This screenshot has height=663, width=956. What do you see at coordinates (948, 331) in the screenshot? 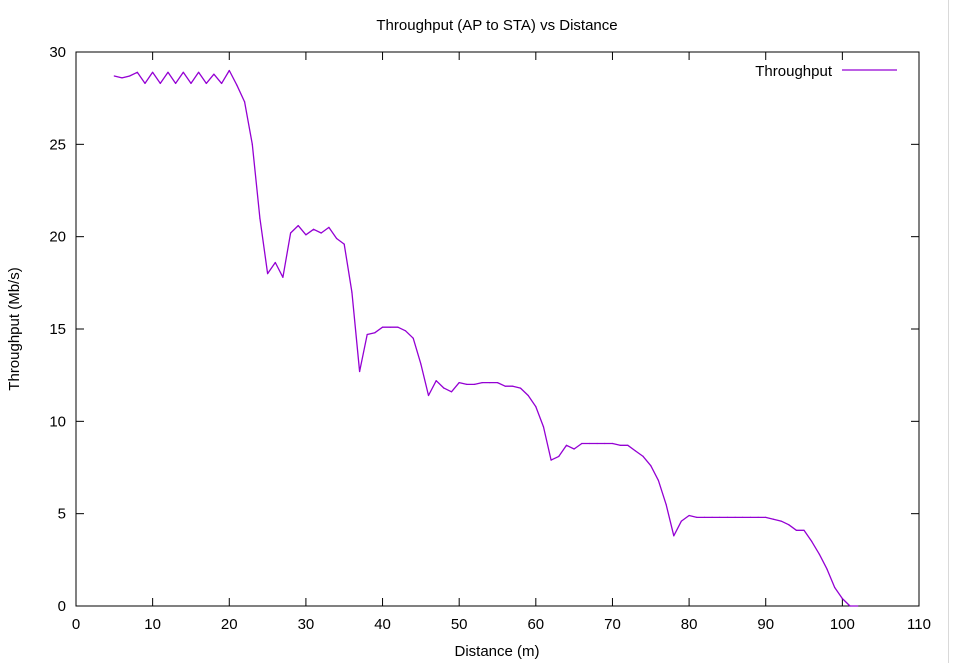
I see `window-edge` at bounding box center [948, 331].